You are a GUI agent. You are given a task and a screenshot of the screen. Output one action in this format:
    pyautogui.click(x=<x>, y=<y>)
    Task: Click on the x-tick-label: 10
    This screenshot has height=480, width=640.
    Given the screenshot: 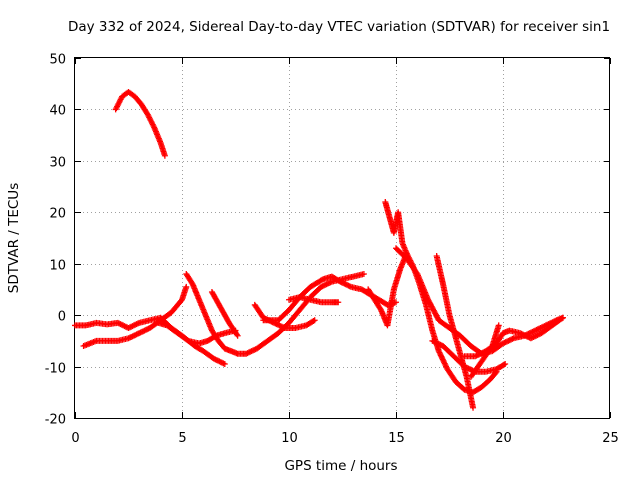 What is the action you would take?
    pyautogui.click(x=289, y=438)
    